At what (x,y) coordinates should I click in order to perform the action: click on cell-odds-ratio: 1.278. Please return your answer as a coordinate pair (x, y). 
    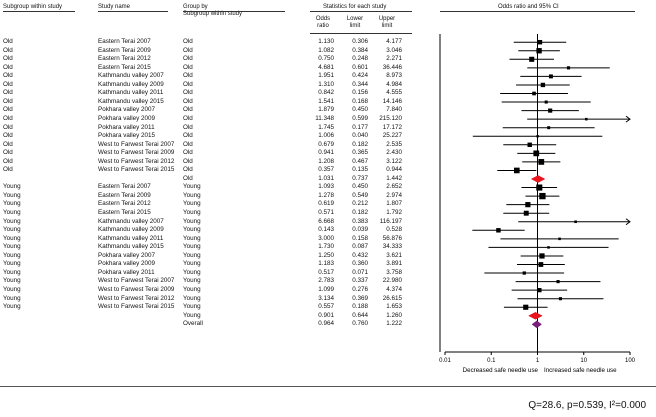
    Looking at the image, I should click on (326, 195).